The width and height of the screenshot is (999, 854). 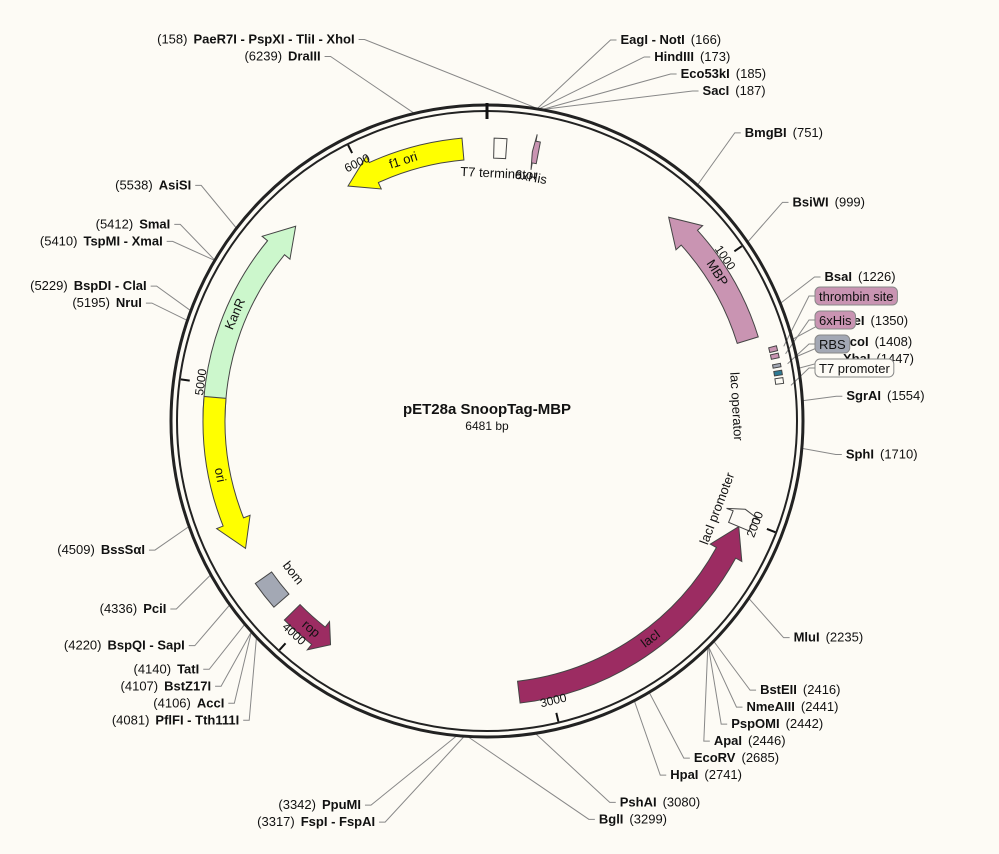 What do you see at coordinates (134, 184) in the screenshot?
I see `site-position: (5538)` at bounding box center [134, 184].